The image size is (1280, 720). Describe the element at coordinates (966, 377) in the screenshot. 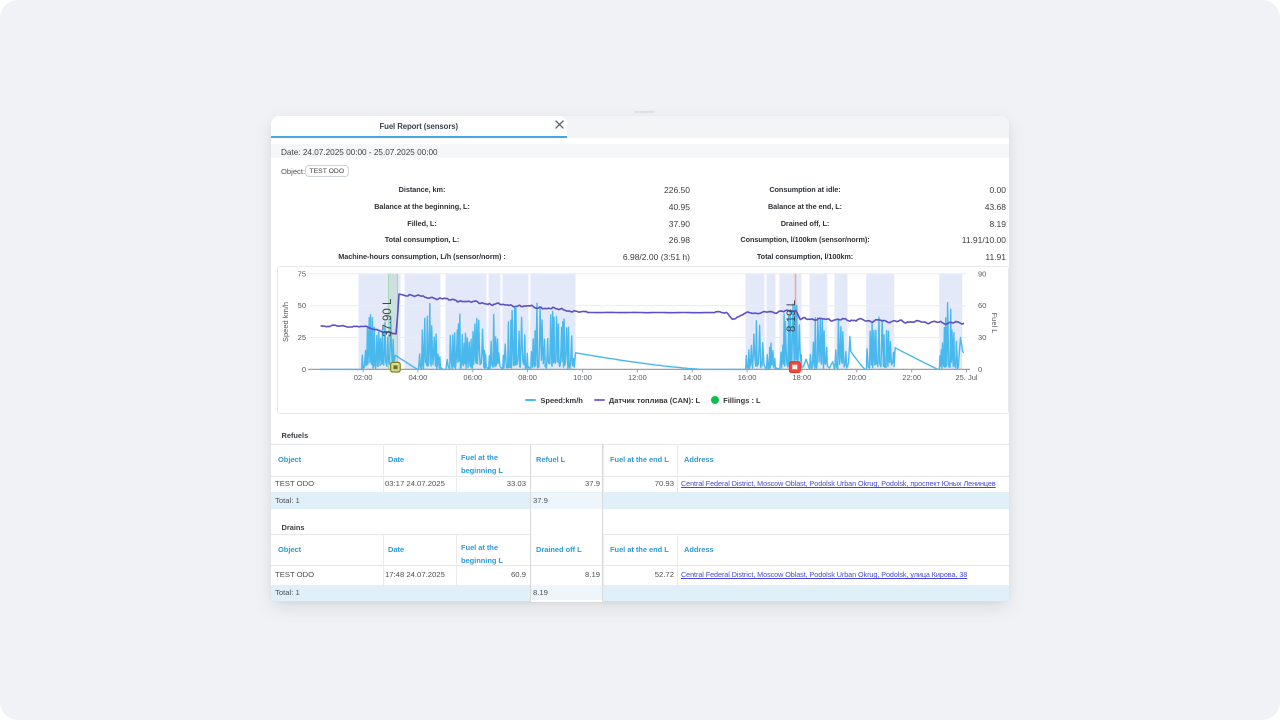

I see `svg-text: 25. Jul` at that location.